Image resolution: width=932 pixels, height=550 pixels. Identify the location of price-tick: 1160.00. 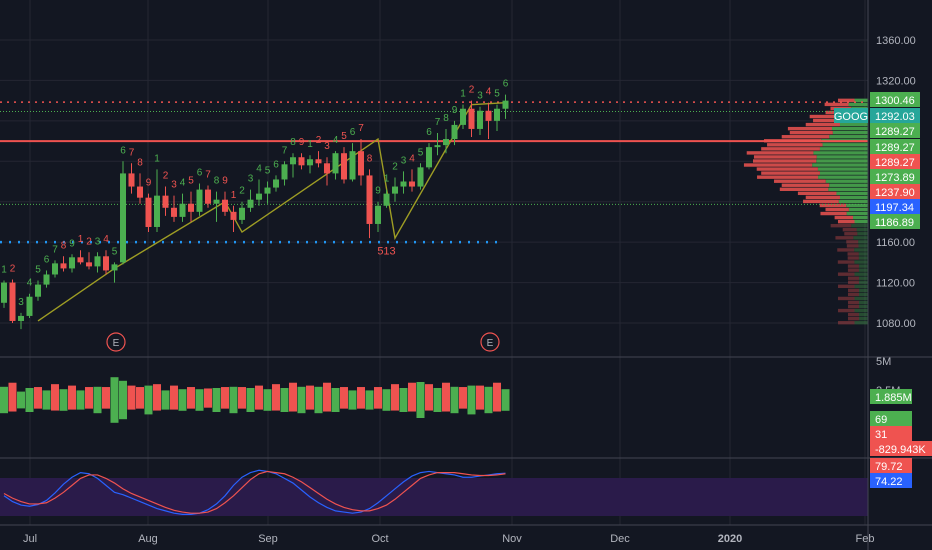
(895, 243).